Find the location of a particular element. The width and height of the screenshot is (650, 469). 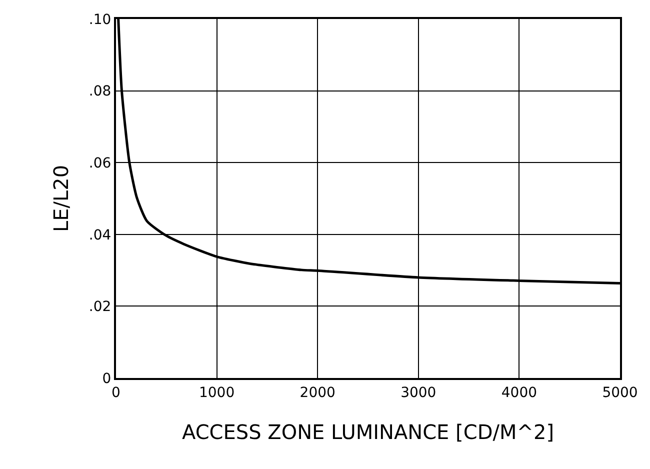

y-tick-label: .02 is located at coordinates (100, 307).